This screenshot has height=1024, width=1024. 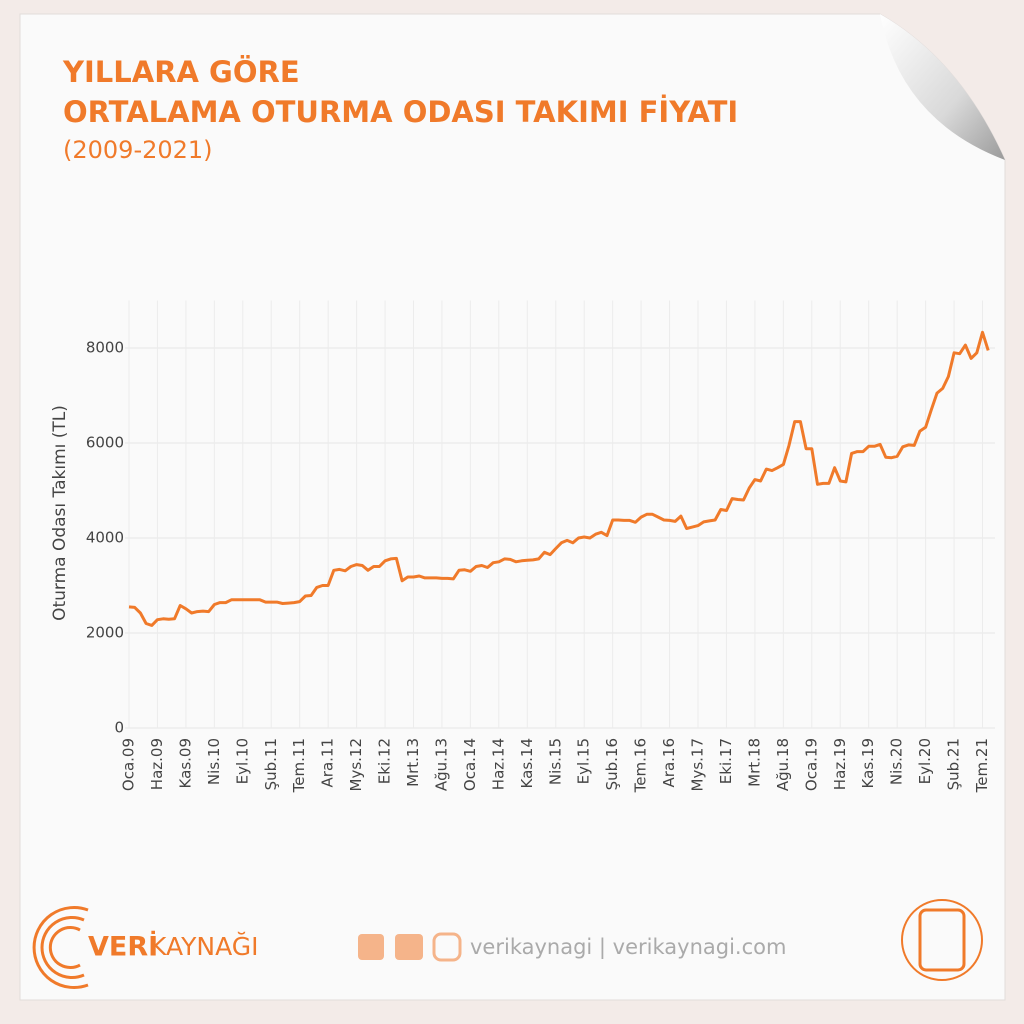 What do you see at coordinates (628, 947) in the screenshot?
I see `social-text: verikaynagi | verikaynagi.com` at bounding box center [628, 947].